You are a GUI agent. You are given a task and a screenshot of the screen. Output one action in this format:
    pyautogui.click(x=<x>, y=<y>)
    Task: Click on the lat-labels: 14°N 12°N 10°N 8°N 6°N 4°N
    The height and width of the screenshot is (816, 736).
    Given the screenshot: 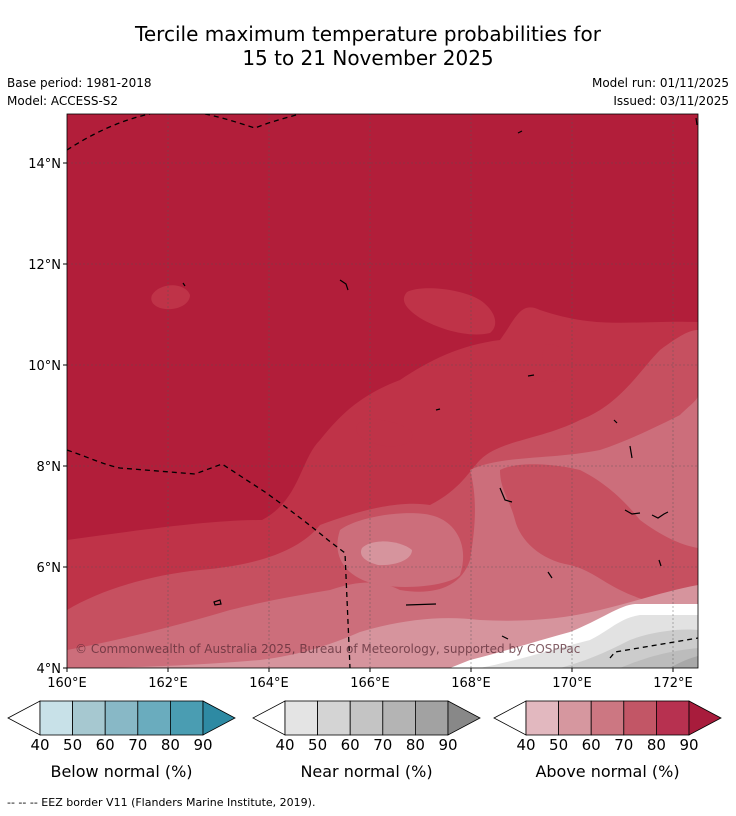 What is the action you would take?
    pyautogui.click(x=44, y=417)
    